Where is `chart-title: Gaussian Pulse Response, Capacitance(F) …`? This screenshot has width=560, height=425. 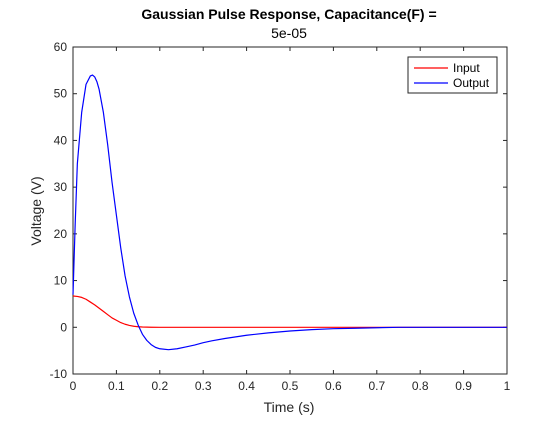
chart-title: Gaussian Pulse Response, Capacitance(F) … is located at coordinates (288, 14).